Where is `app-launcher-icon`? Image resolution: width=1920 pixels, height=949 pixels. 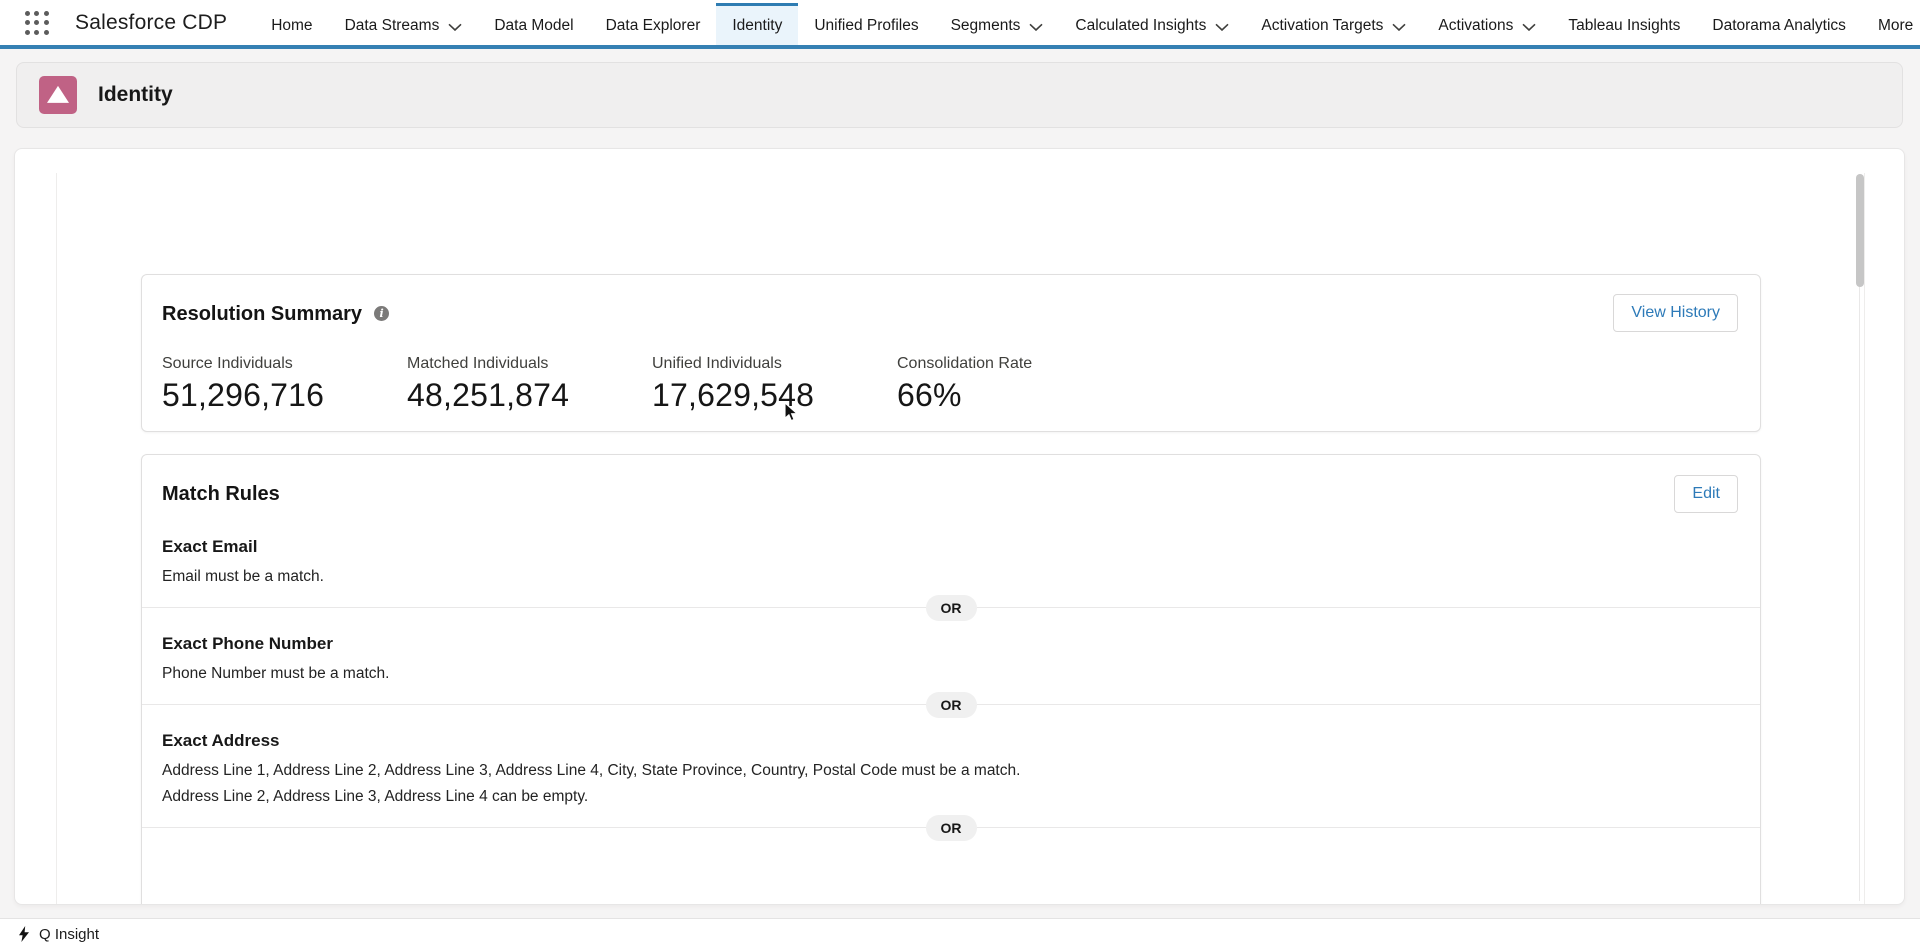 app-launcher-icon is located at coordinates (37, 23).